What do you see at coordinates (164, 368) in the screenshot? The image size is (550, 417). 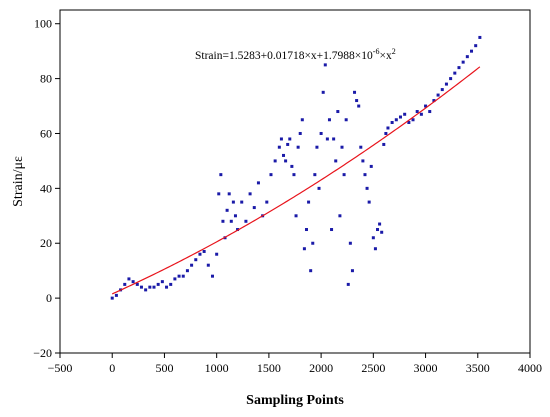 I see `x-tick-label: 500` at bounding box center [164, 368].